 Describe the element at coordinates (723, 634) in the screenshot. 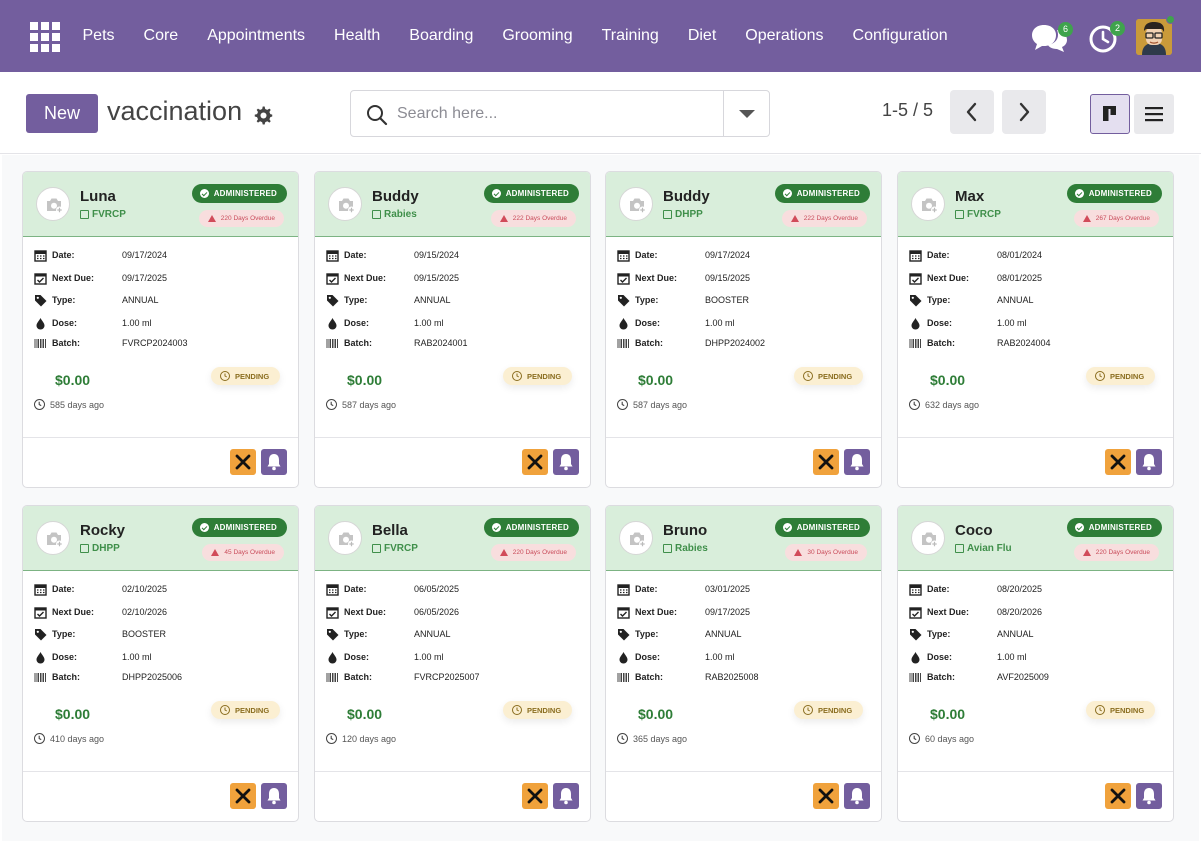

I see `type-value: ANNUAL` at that location.